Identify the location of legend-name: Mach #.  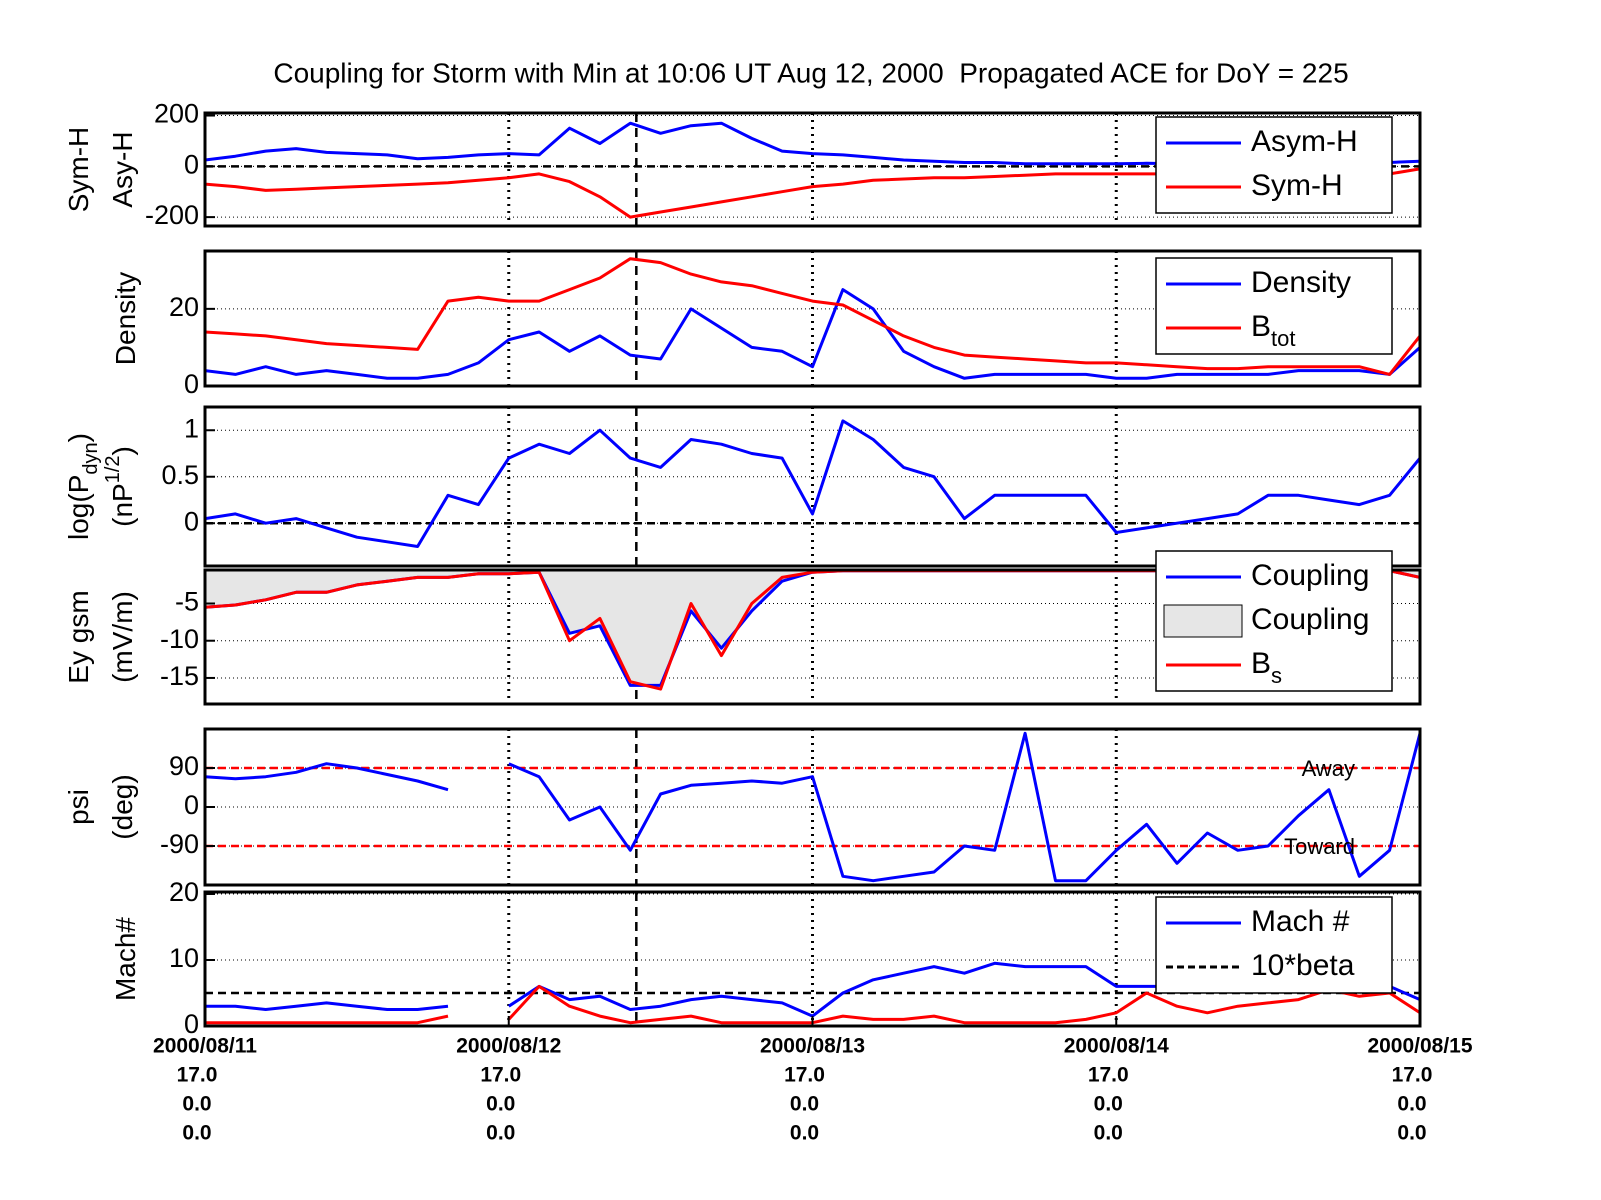
(1300, 921).